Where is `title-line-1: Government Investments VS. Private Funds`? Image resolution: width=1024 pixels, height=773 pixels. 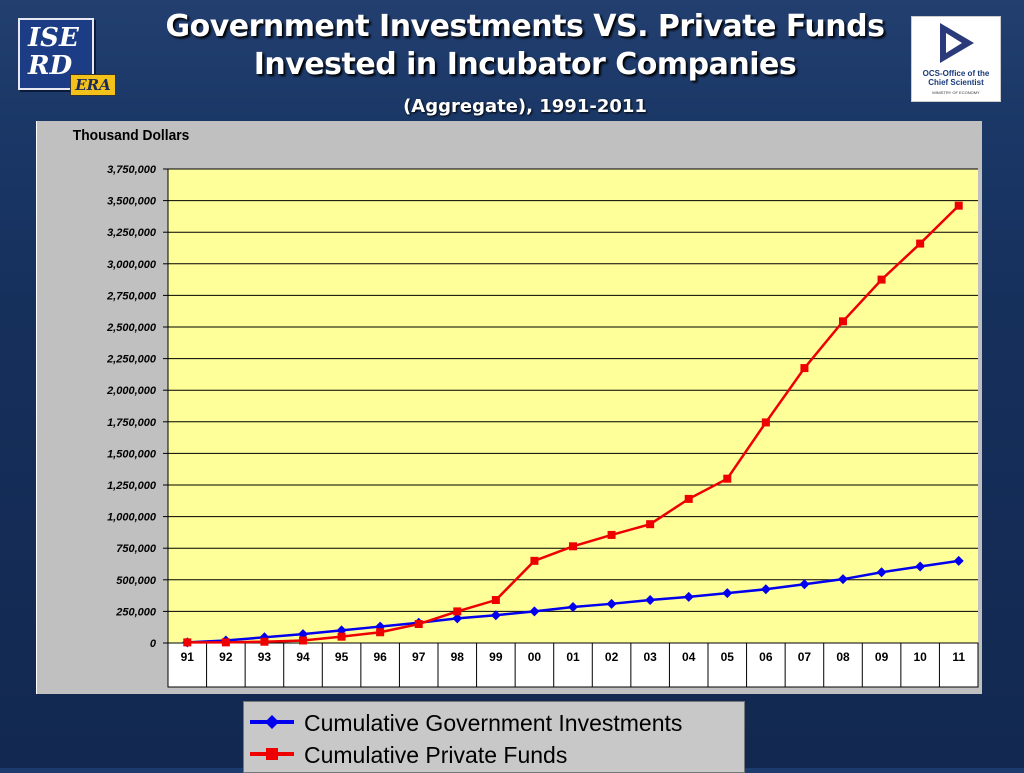
title-line-1: Government Investments VS. Private Funds is located at coordinates (525, 26).